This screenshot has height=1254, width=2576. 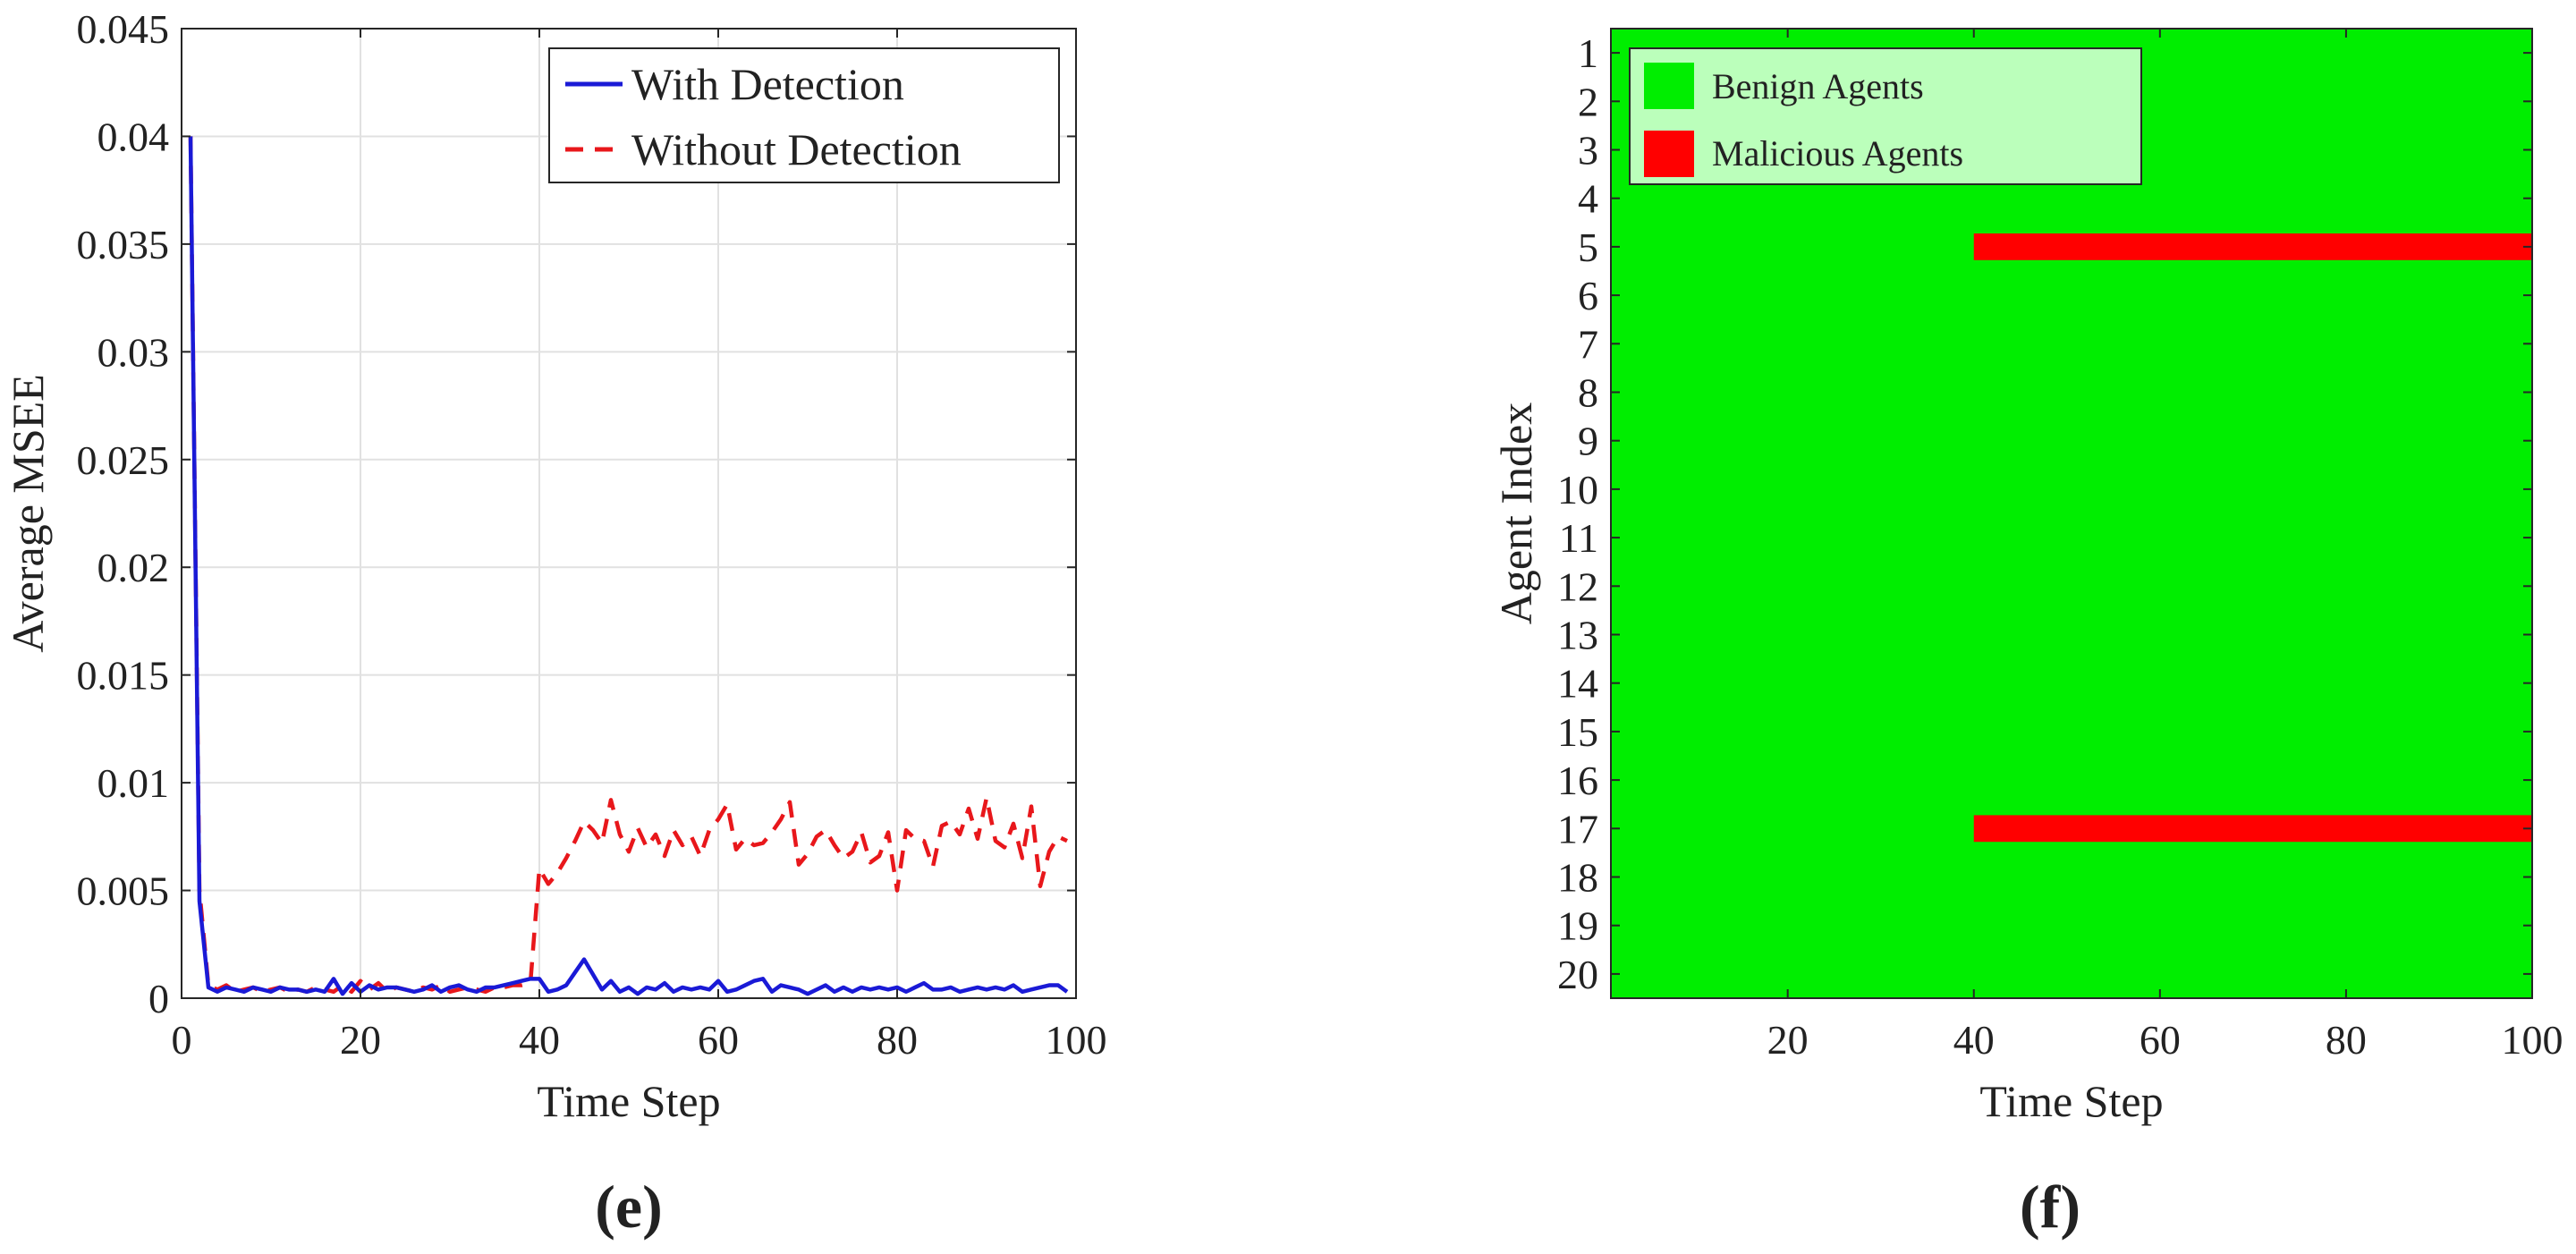 I want to click on e-x-tick-label: 80, so click(x=897, y=1040).